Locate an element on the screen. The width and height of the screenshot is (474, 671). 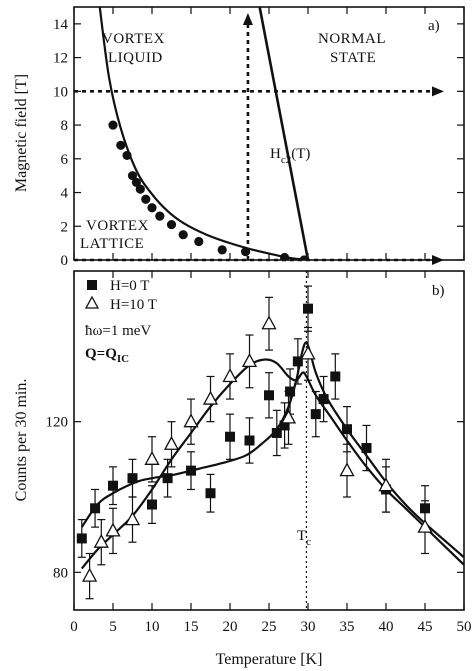
x-tick-label: 50 is located at coordinates (464, 627).